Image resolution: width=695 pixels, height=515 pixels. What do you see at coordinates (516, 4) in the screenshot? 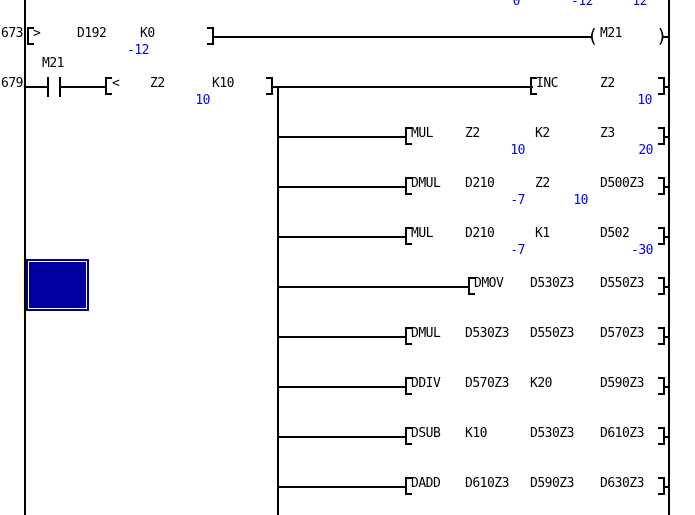
I see `monitor-value: 0` at bounding box center [516, 4].